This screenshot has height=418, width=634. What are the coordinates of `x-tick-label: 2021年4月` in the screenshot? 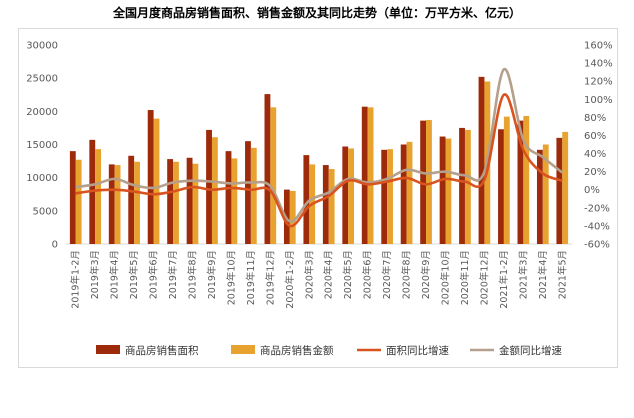 It's located at (543, 274).